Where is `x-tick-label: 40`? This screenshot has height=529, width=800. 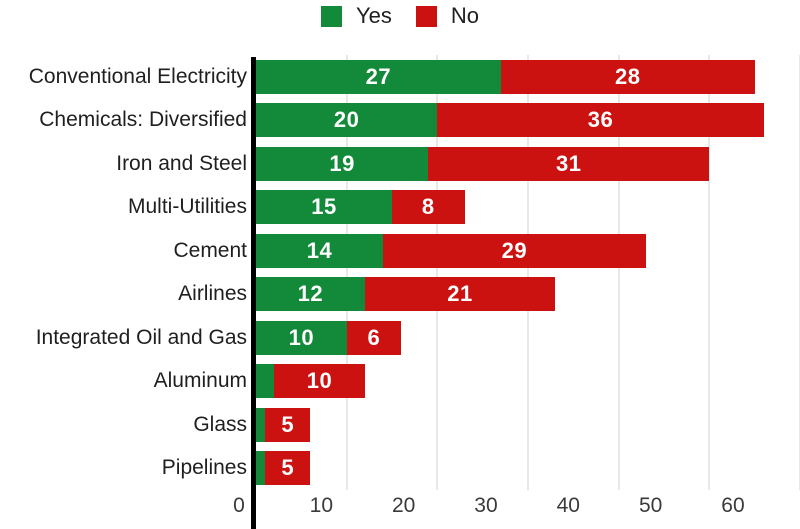 x-tick-label: 40 is located at coordinates (568, 505).